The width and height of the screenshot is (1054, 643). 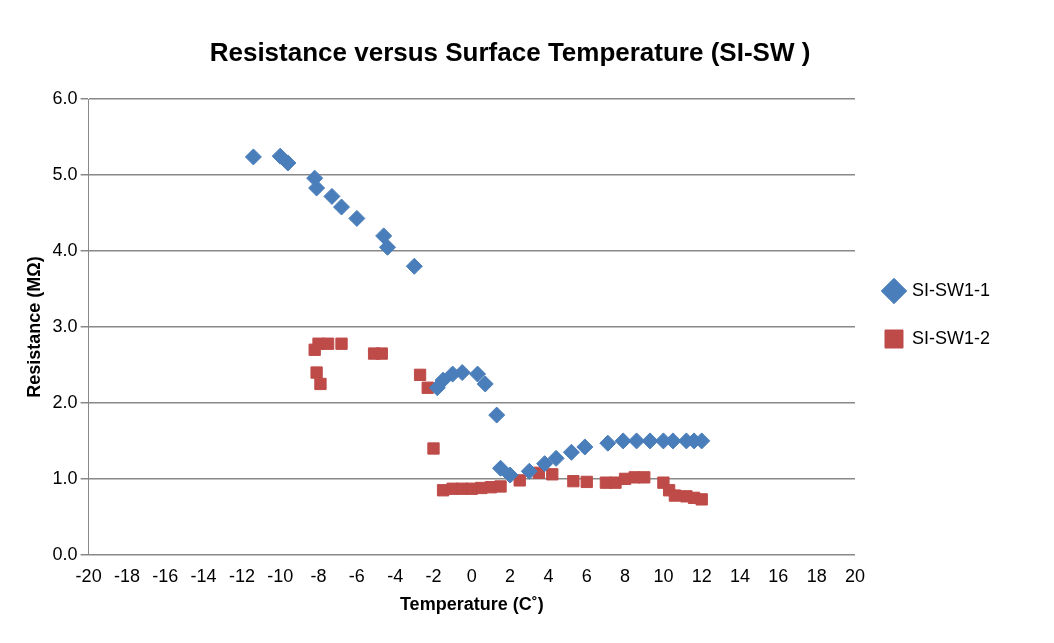 I want to click on x-tick-label: 4, so click(x=548, y=575).